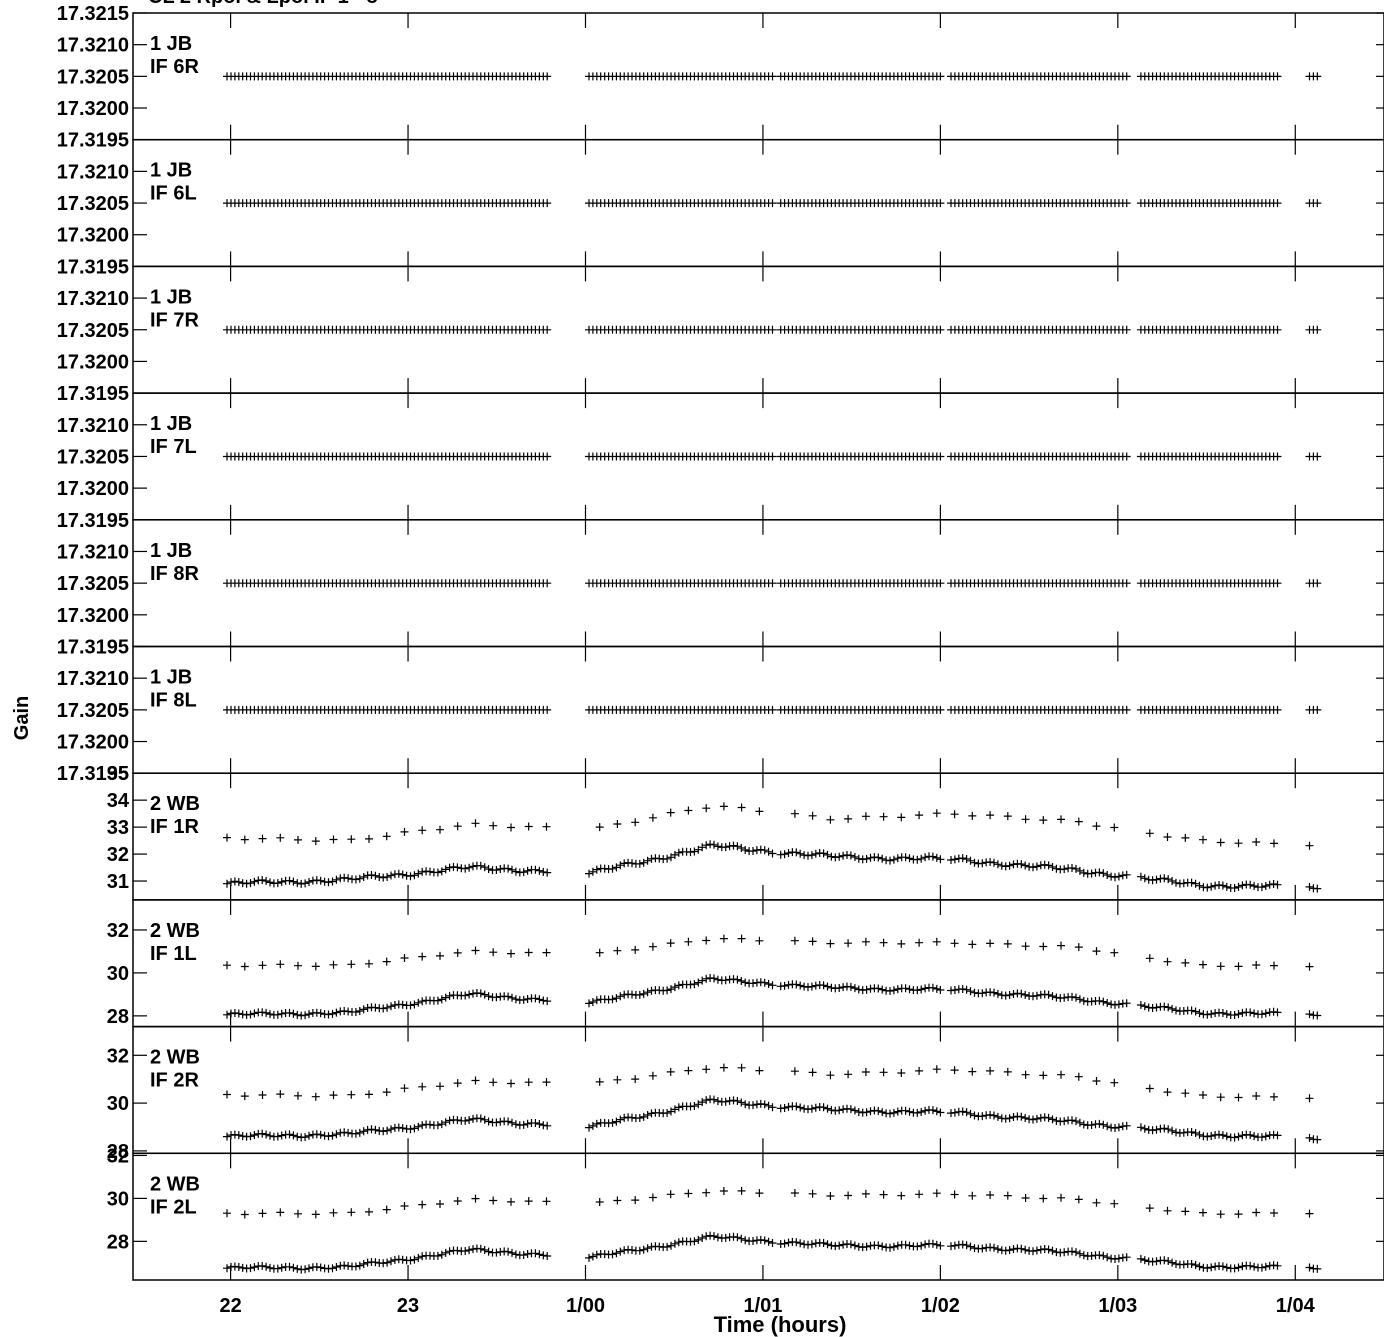 The height and width of the screenshot is (1337, 1384). Describe the element at coordinates (174, 1081) in the screenshot. I see `panel-if-label: IF 2R` at that location.